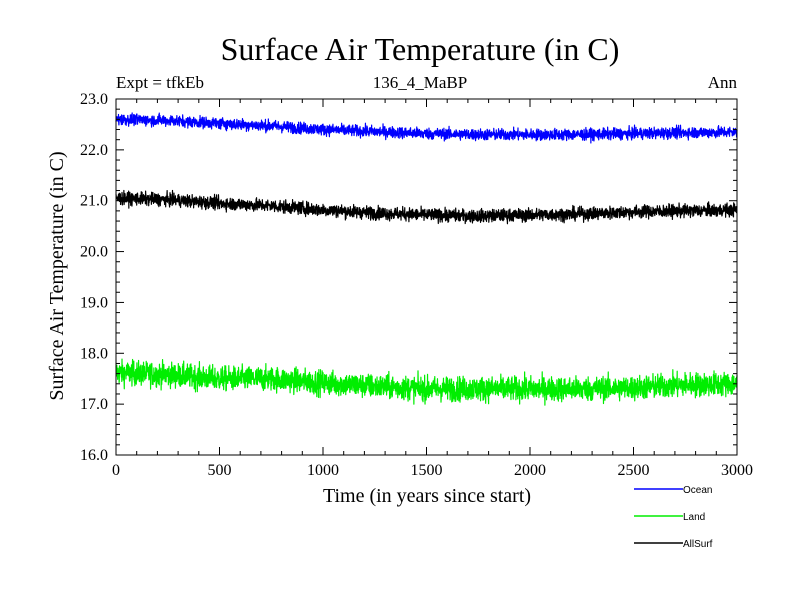 This screenshot has height=600, width=800. Describe the element at coordinates (694, 517) in the screenshot. I see `legend-label-land: Land` at that location.